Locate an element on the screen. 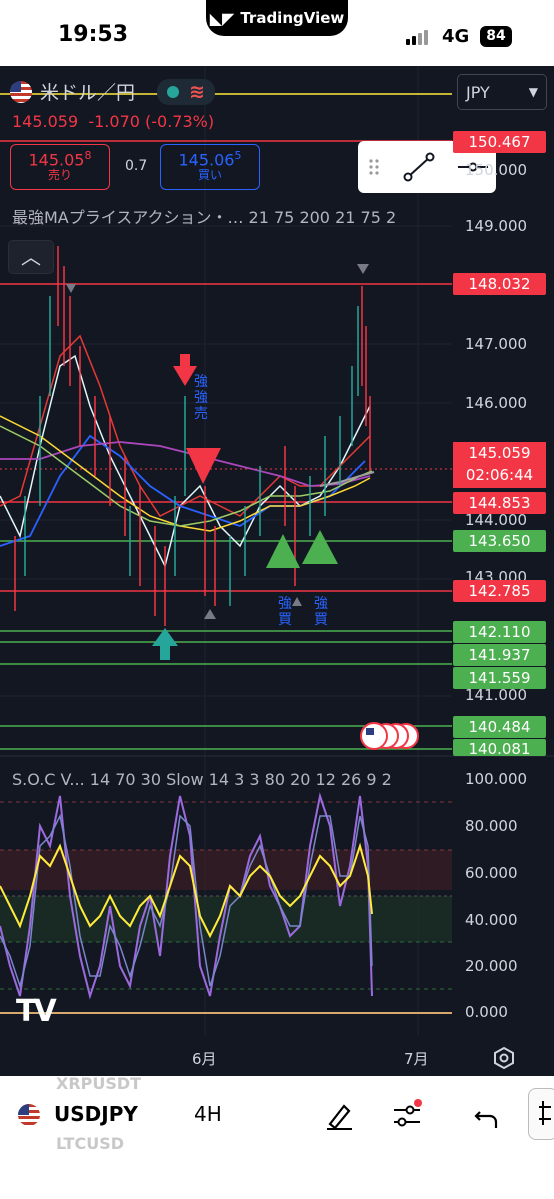  status-bar: 19:53 ◣◤ TradingView 4G 84 is located at coordinates (277, 33).